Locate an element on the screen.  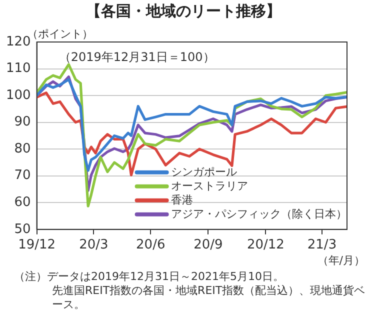
x-tick-label: 20/12 is located at coordinates (265, 245).